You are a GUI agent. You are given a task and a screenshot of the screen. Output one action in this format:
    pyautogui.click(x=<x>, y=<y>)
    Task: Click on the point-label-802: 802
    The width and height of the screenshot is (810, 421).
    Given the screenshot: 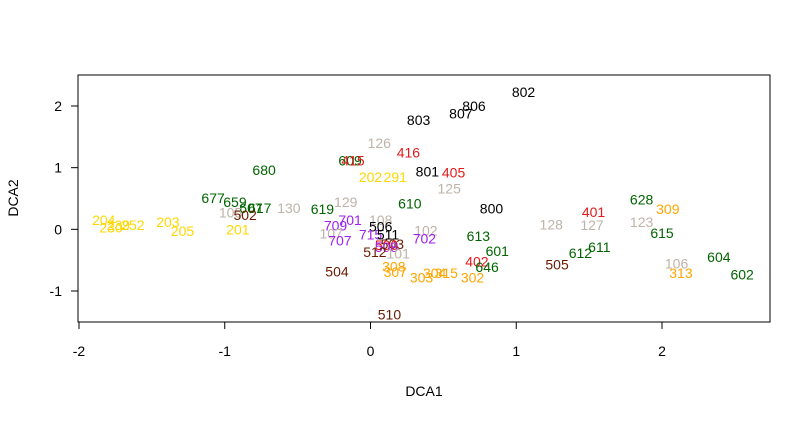 What is the action you would take?
    pyautogui.click(x=524, y=92)
    